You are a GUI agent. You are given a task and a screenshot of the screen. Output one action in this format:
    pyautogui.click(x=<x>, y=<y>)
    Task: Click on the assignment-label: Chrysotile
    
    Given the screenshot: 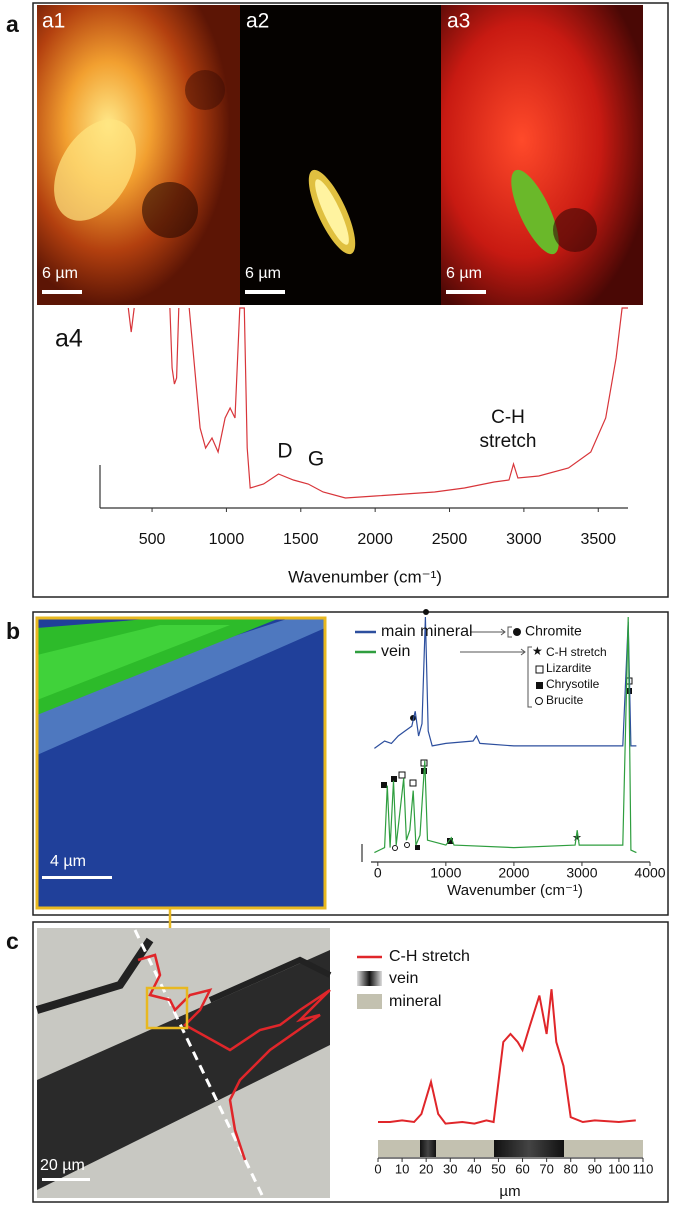 What is the action you would take?
    pyautogui.click(x=573, y=684)
    